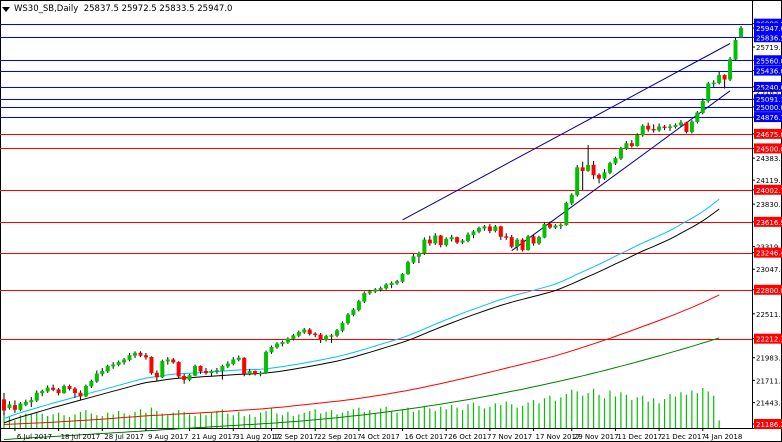 This screenshot has width=782, height=442. I want to click on price-tick-label: 25240.0, so click(769, 88).